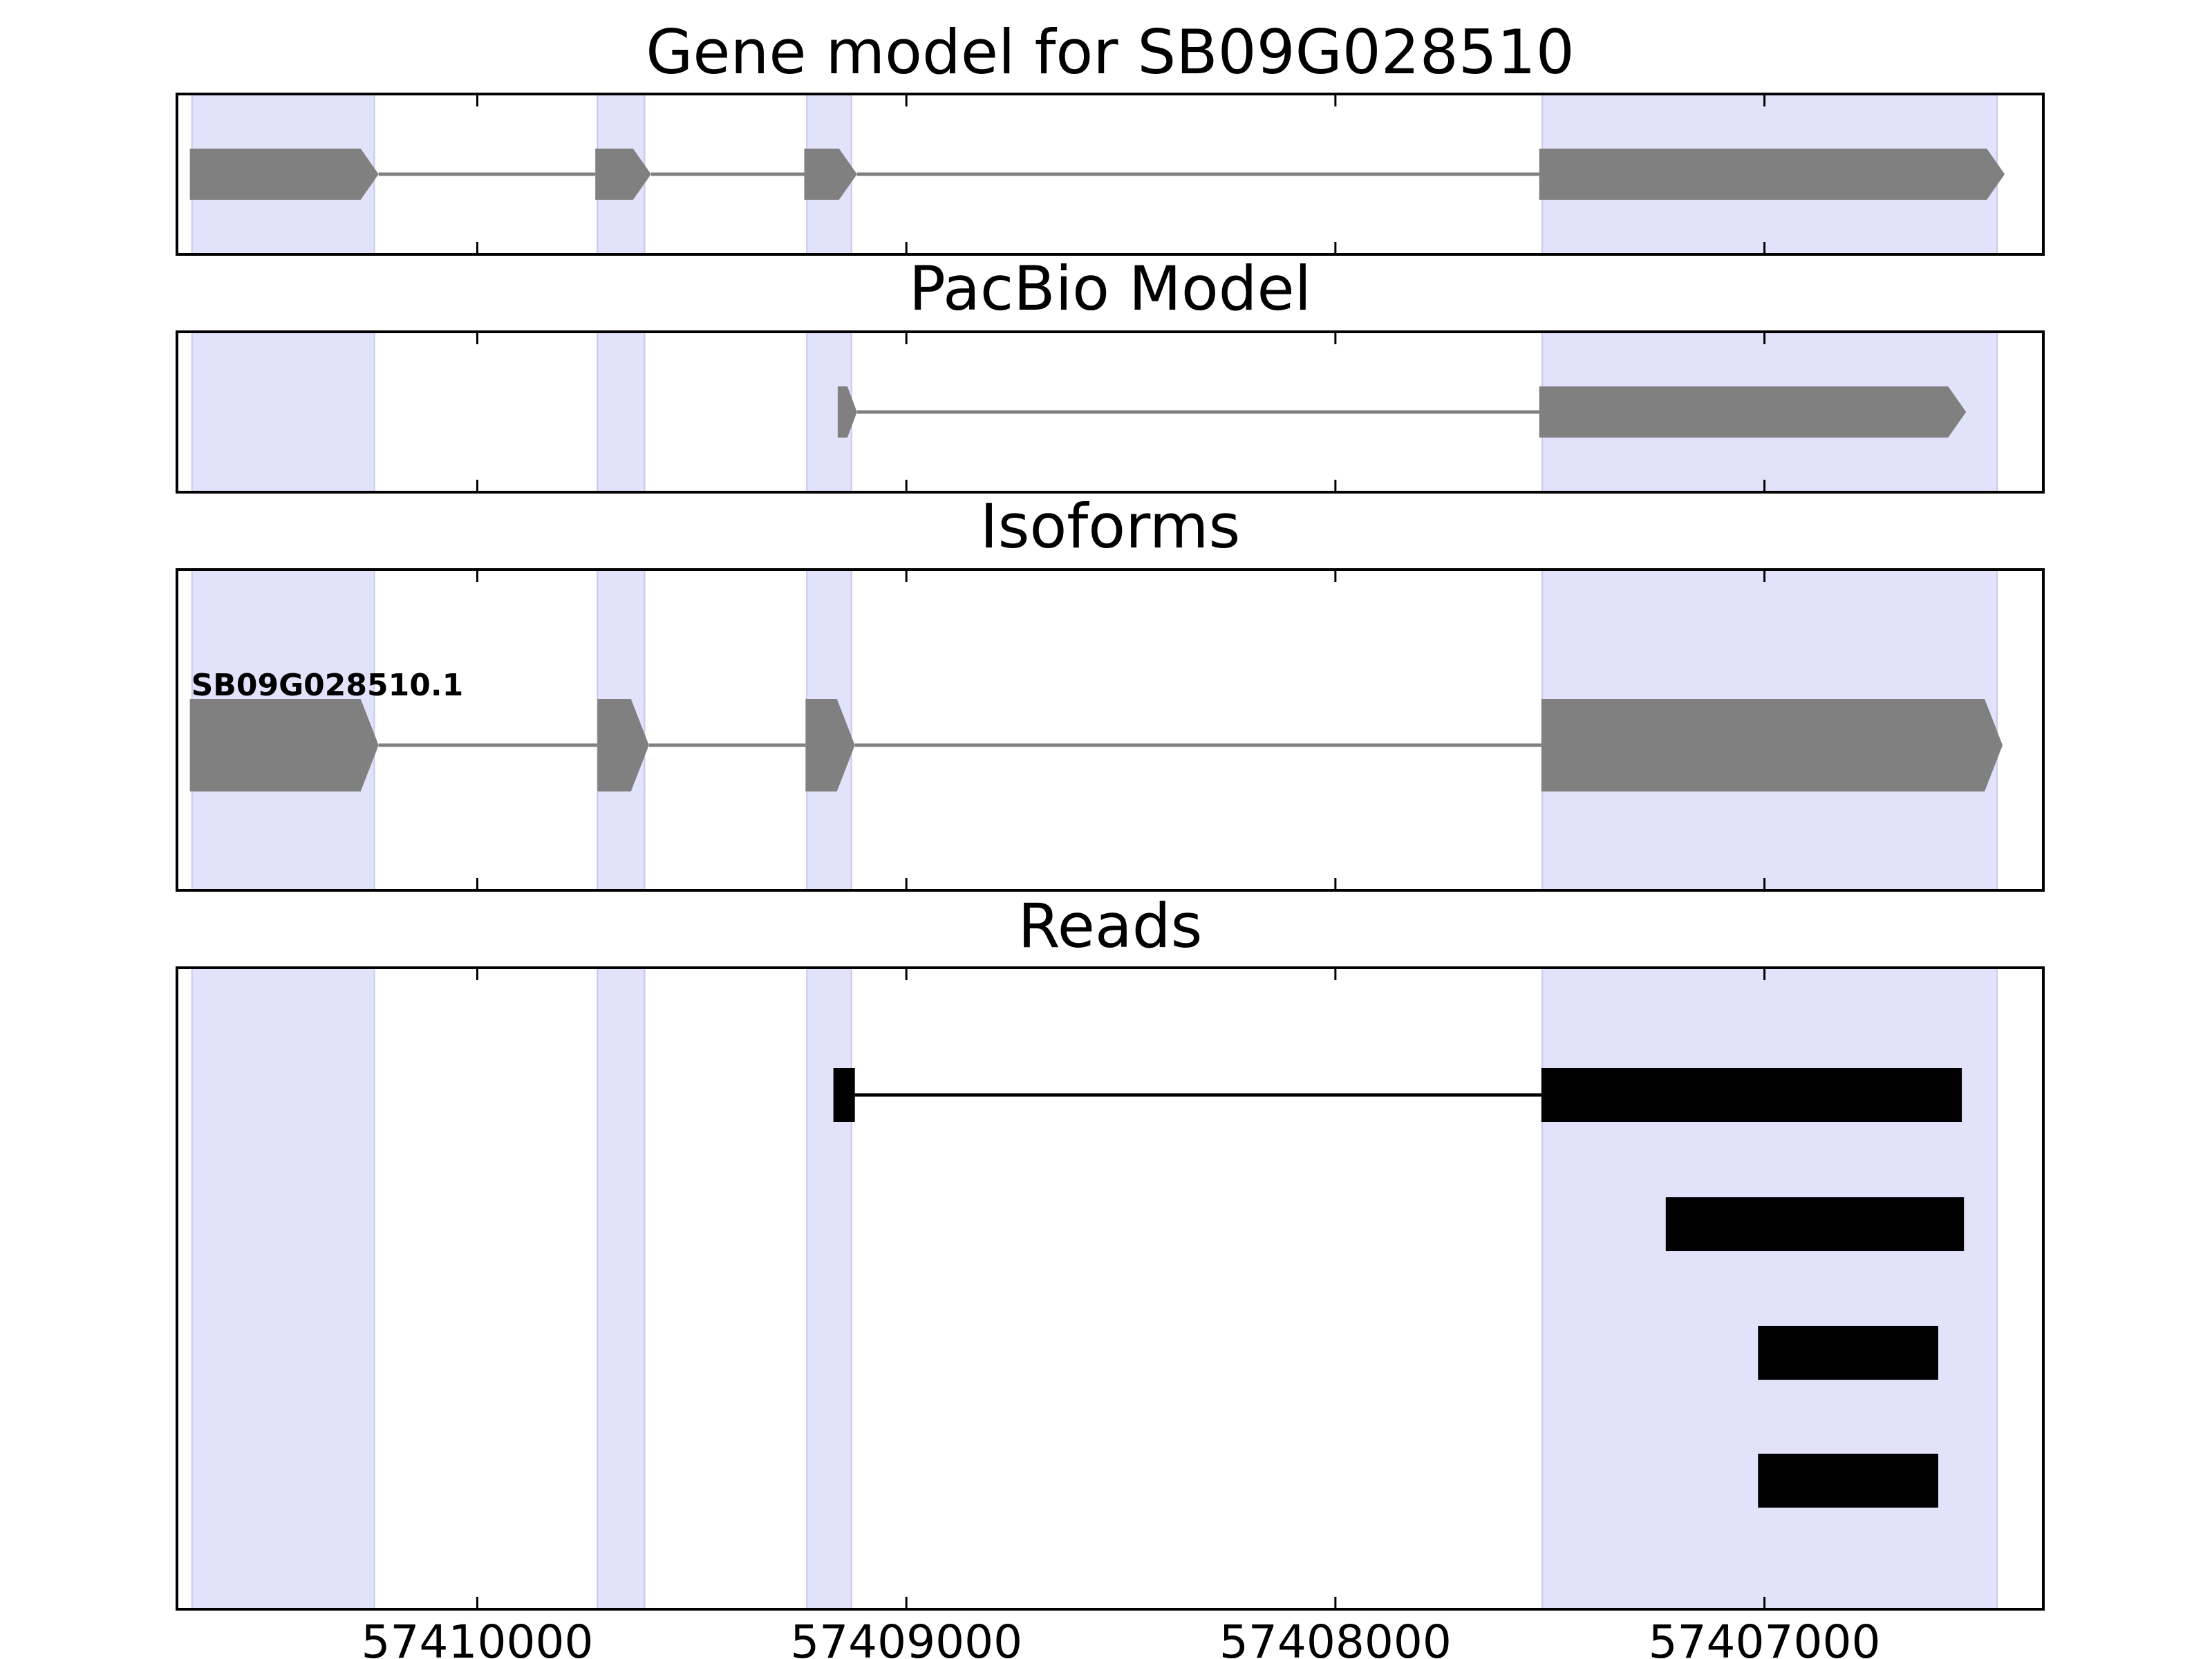 The height and width of the screenshot is (1659, 2212). Describe the element at coordinates (1096, 730) in the screenshot. I see `transcript-track: SB09G028510.1` at that location.